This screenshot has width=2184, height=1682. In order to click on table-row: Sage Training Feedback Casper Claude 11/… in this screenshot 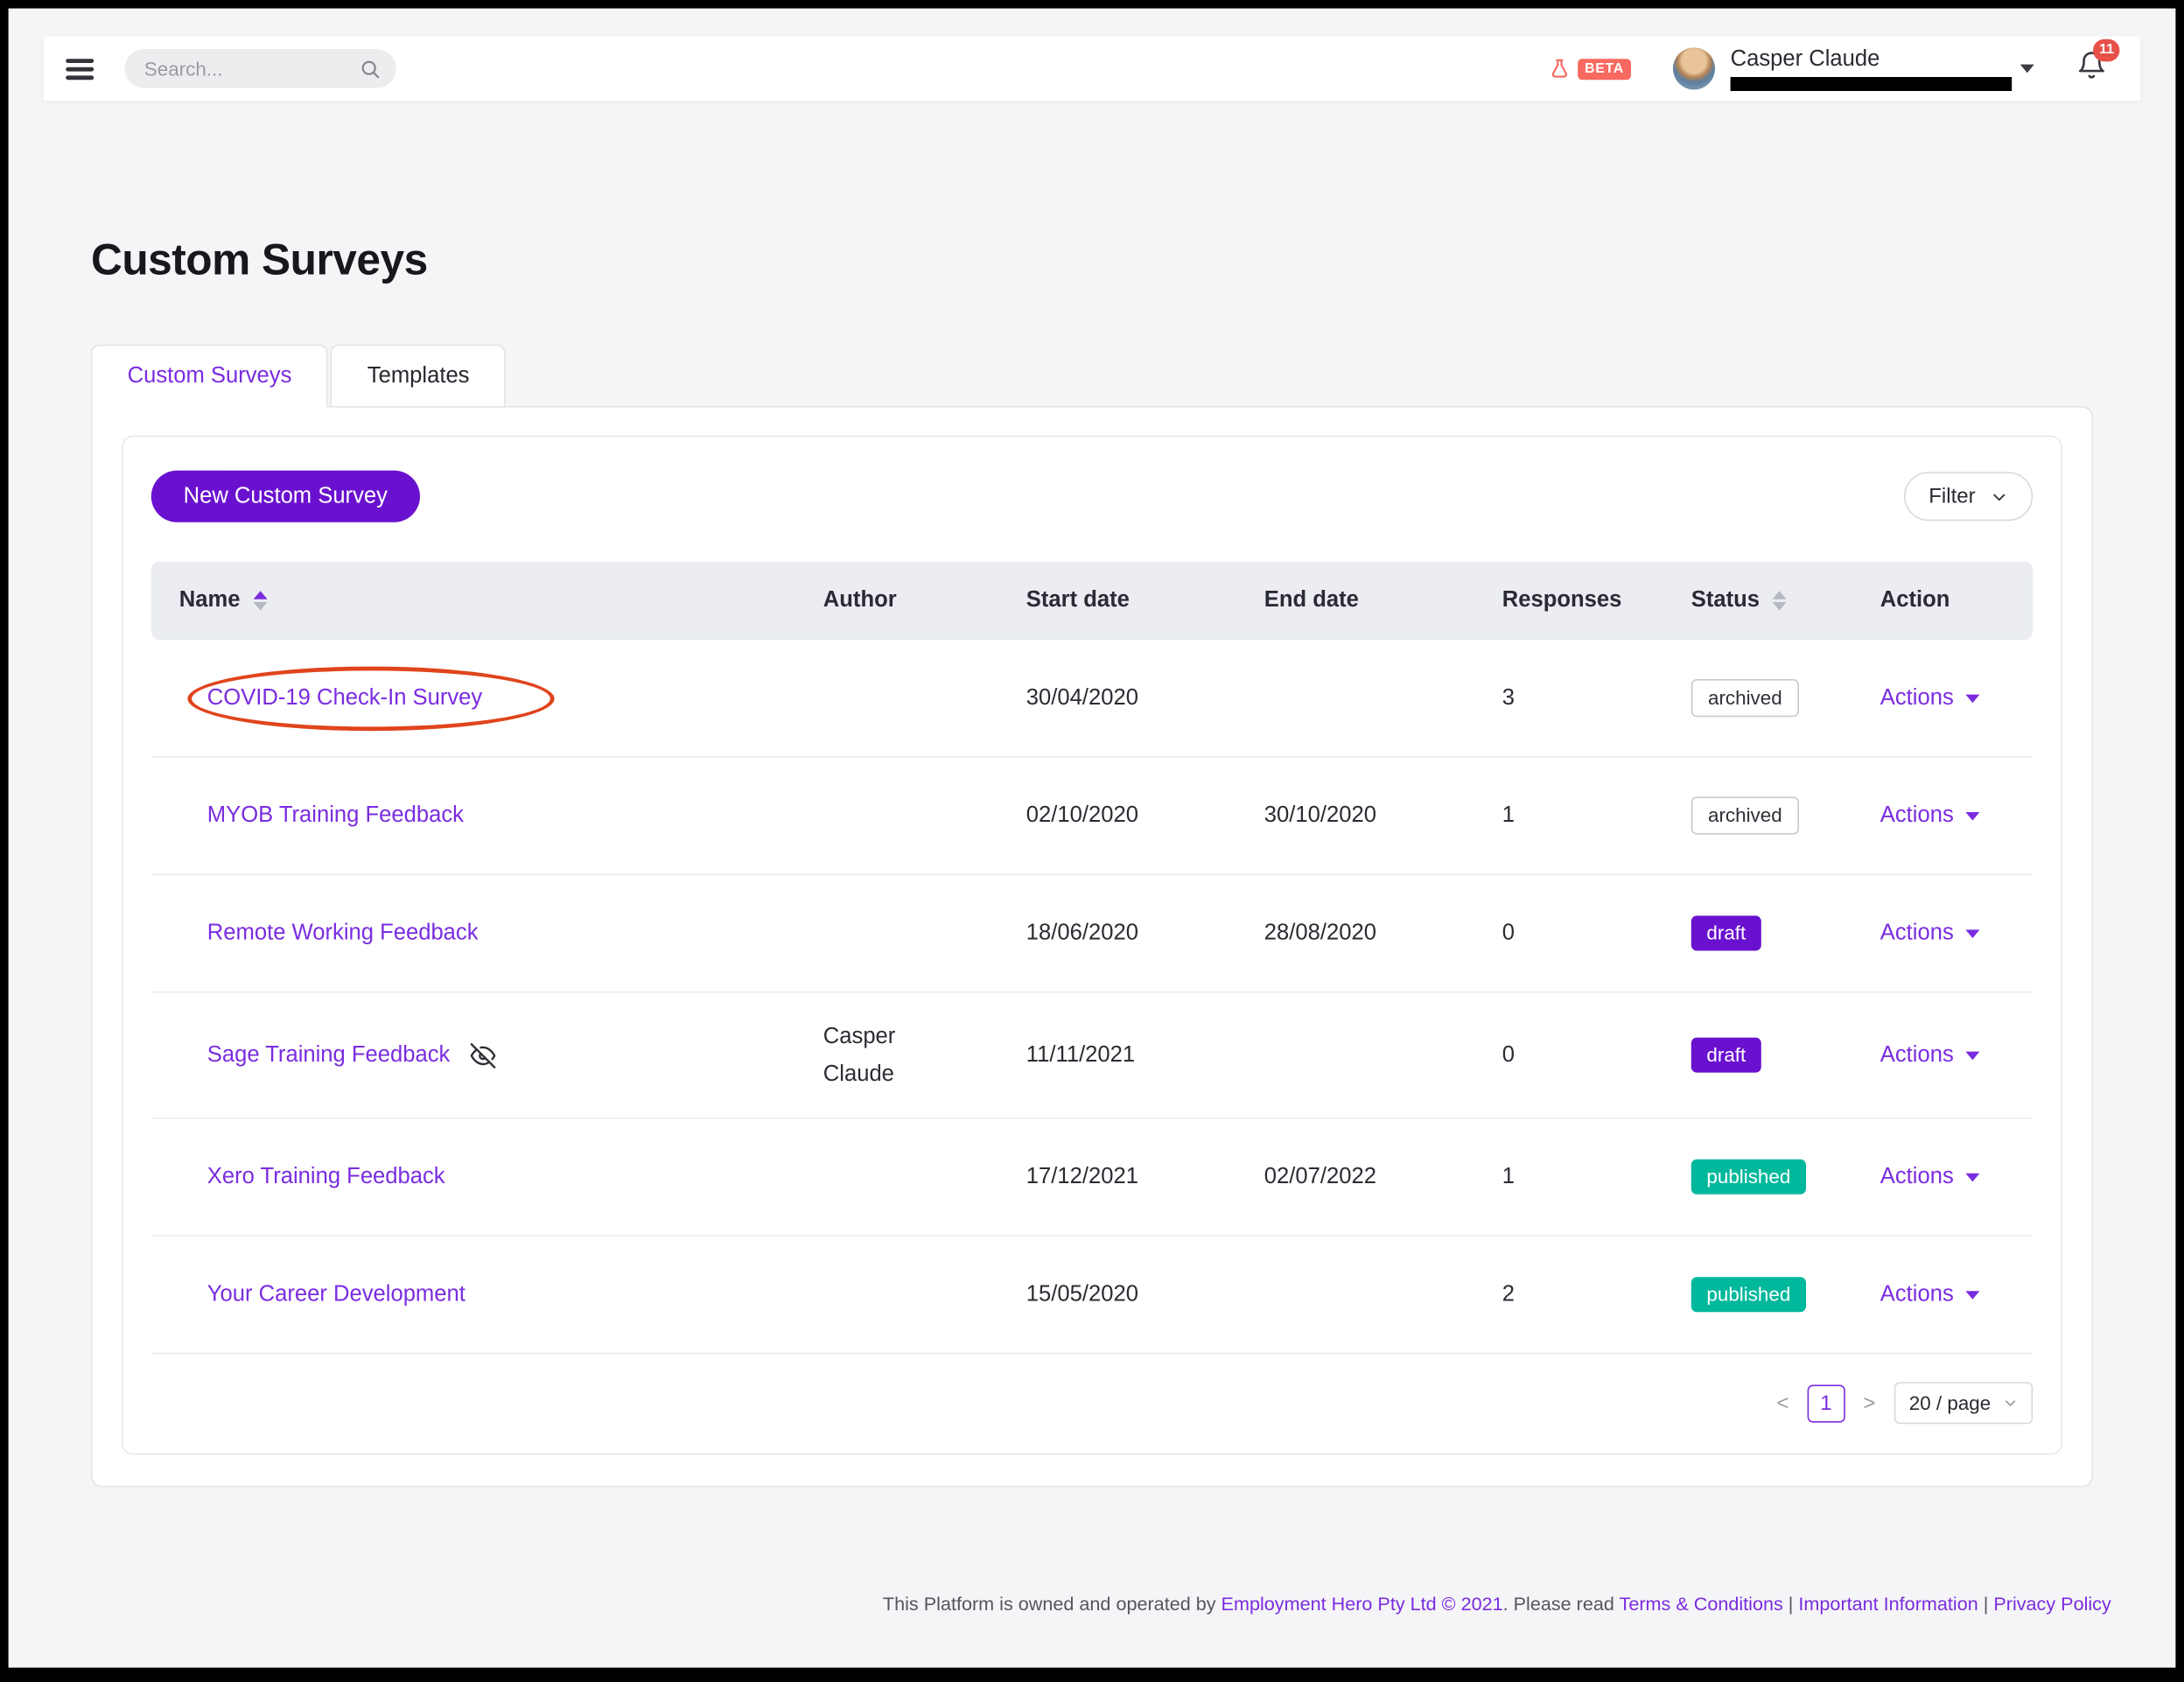, I will do `click(1092, 1055)`.